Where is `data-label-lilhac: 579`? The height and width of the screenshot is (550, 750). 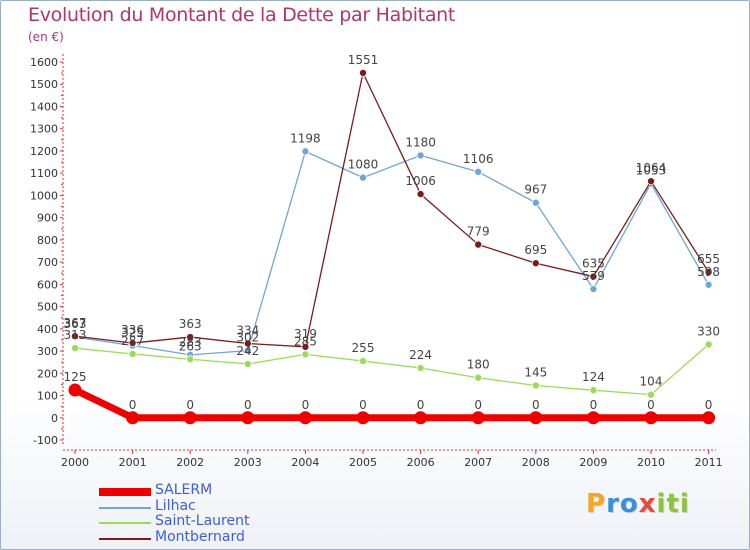
data-label-lilhac: 579 is located at coordinates (593, 276).